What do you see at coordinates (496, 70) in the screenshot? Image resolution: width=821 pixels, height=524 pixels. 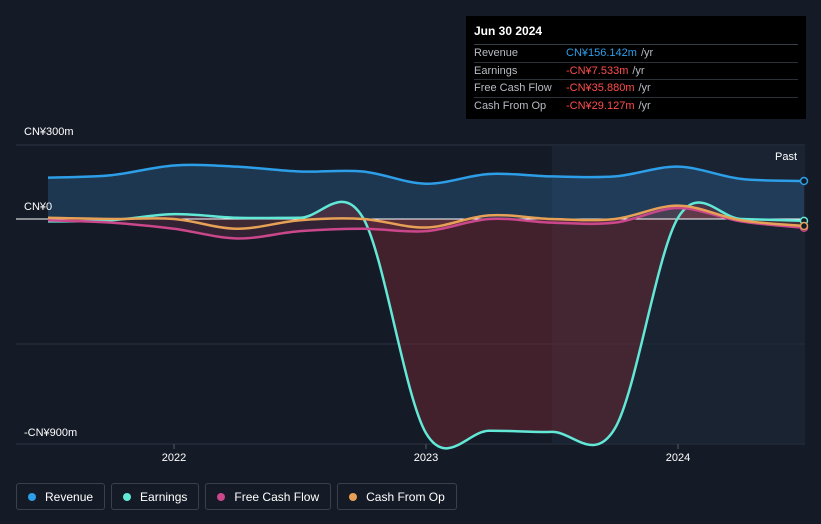 I see `tooltip-label: Earnings` at bounding box center [496, 70].